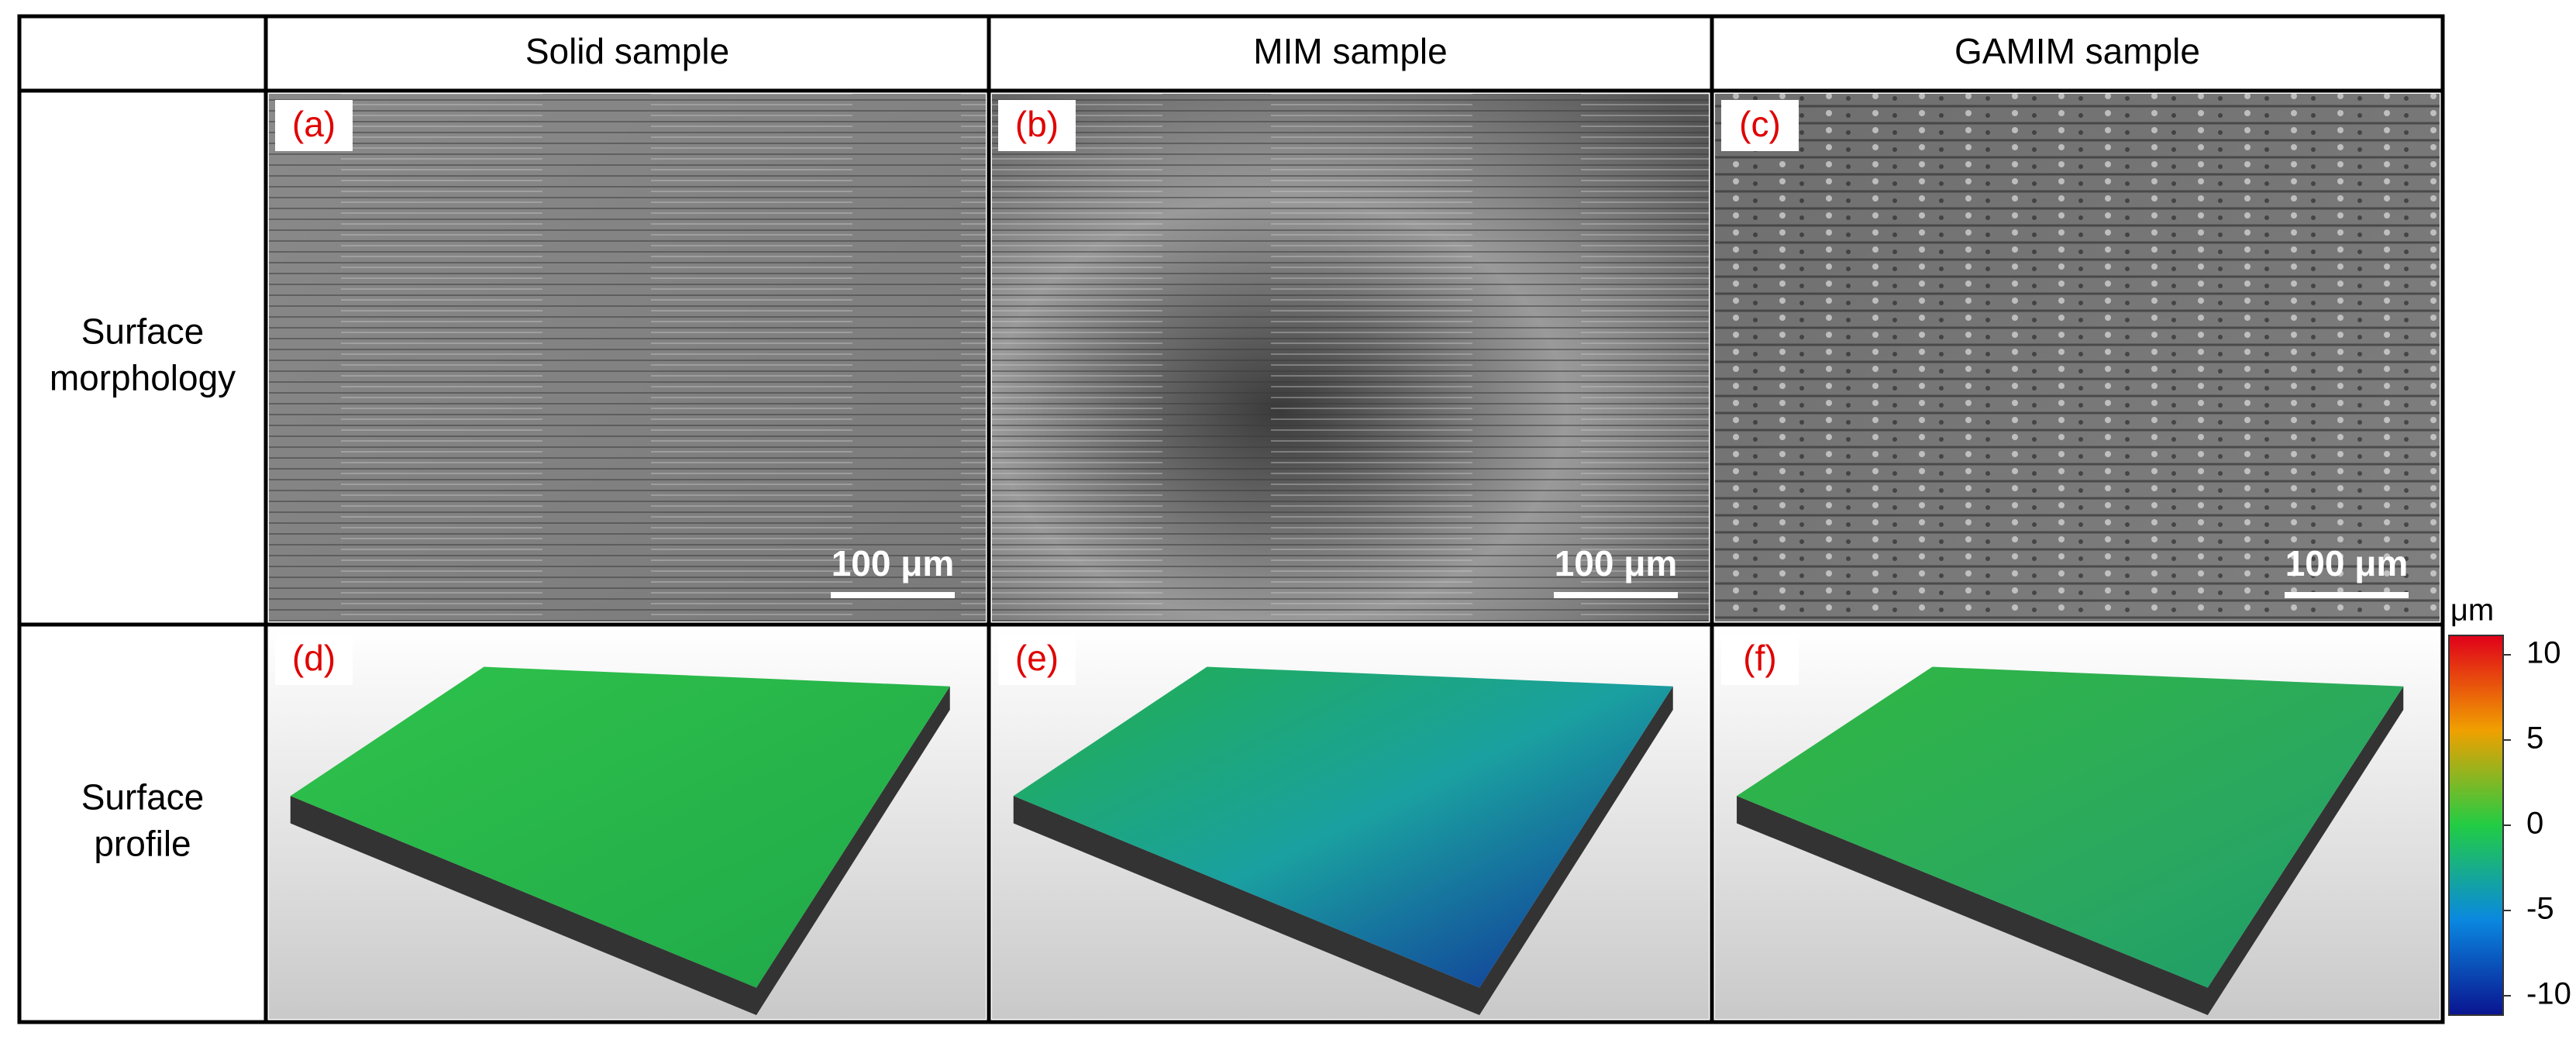 This screenshot has width=2576, height=1043. I want to click on colorbar-tick-label: 10, so click(2543, 653).